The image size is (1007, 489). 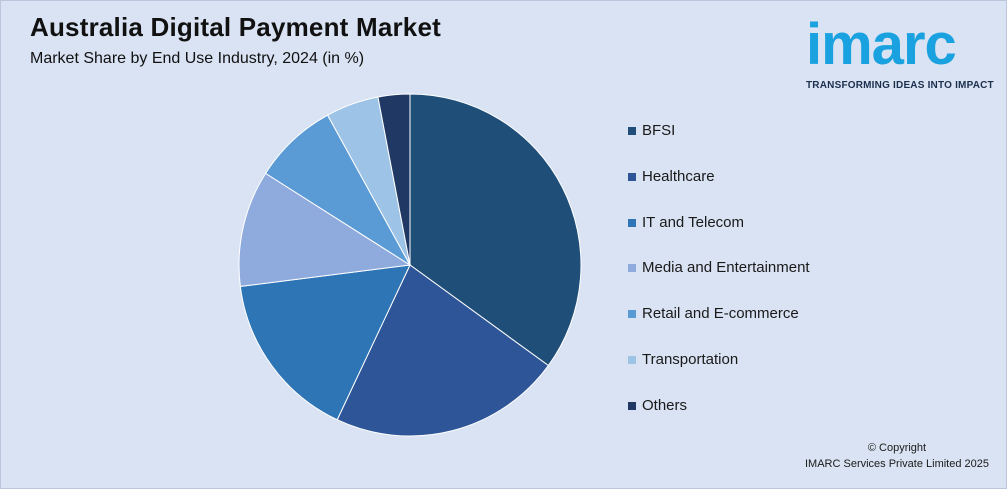 What do you see at coordinates (897, 448) in the screenshot?
I see `copyright-line: © Copyright` at bounding box center [897, 448].